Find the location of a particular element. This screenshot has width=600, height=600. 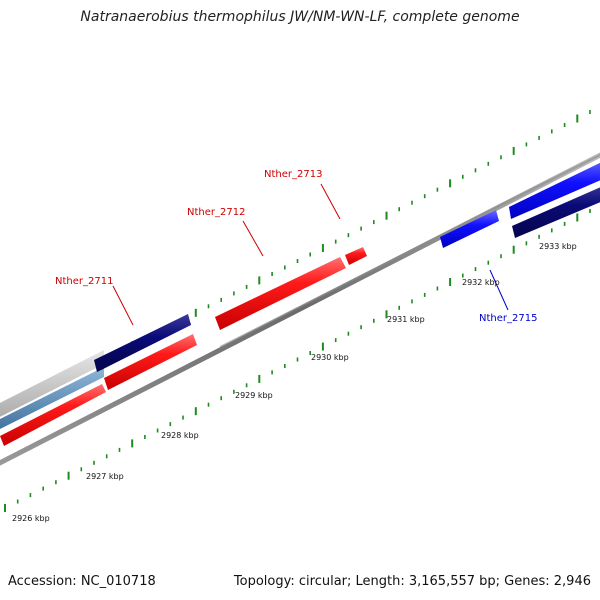

gene-red-left is located at coordinates (53, 415).